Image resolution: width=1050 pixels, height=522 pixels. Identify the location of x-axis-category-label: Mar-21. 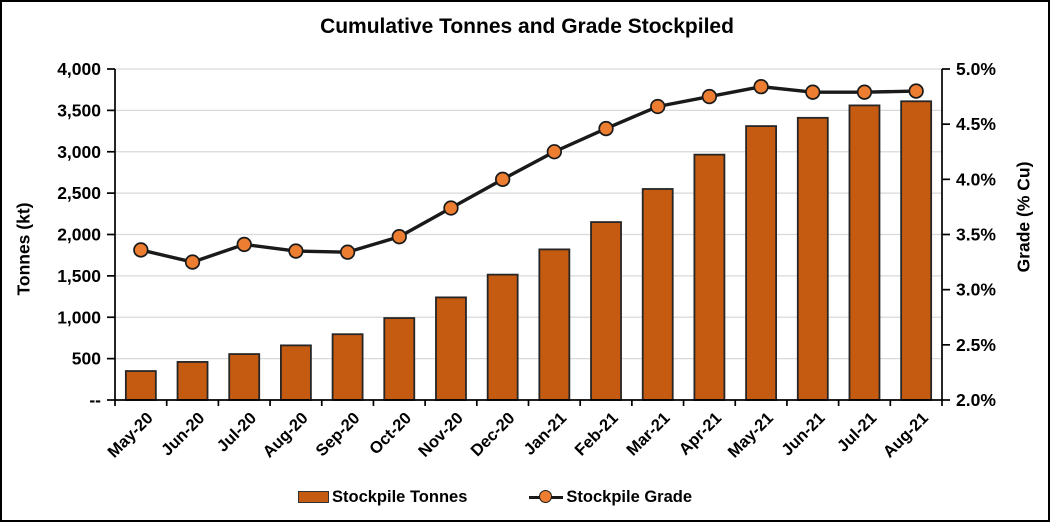
(648, 434).